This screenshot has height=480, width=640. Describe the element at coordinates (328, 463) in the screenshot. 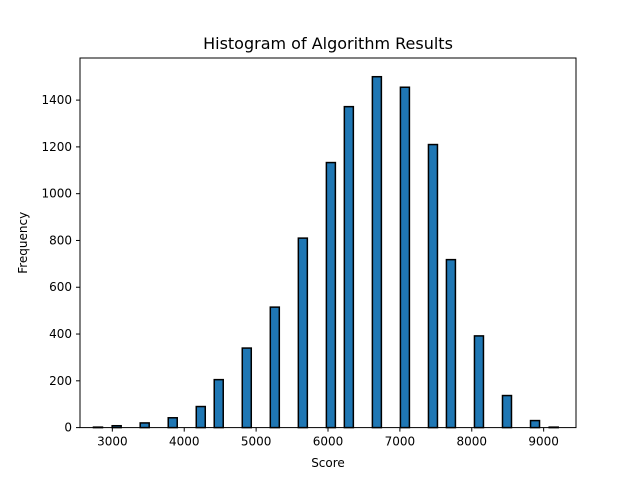

I see `x-axis-title: Score` at that location.